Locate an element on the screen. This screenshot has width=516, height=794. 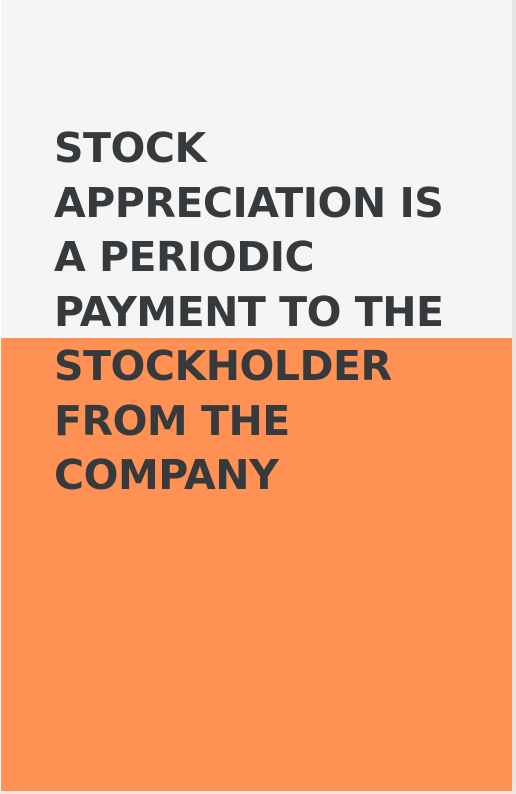
statement-line: A PERIODIC is located at coordinates (184, 257).